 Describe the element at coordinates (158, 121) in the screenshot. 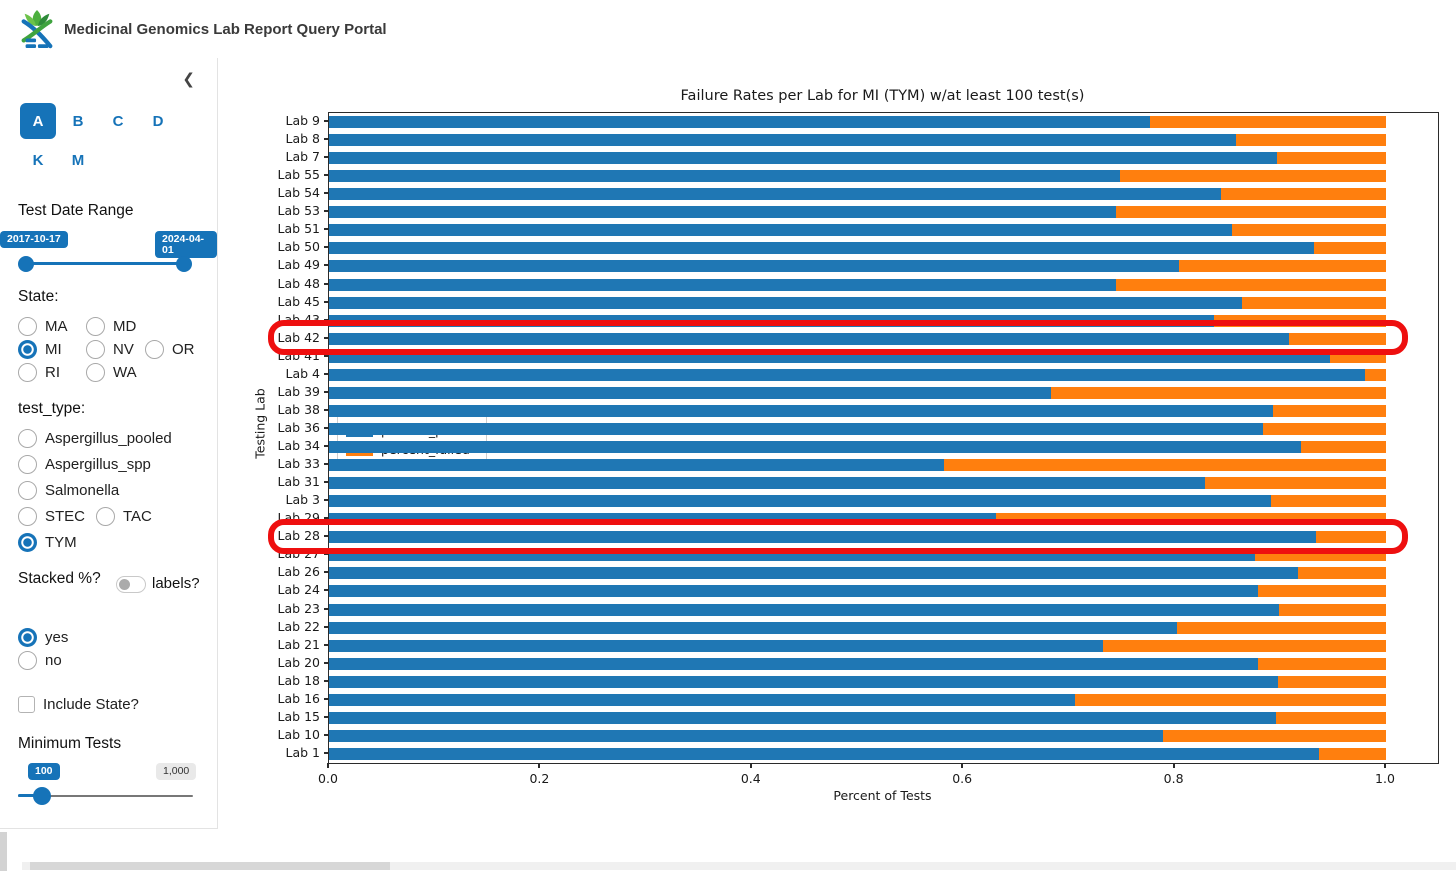

I see `tab-D: D` at that location.